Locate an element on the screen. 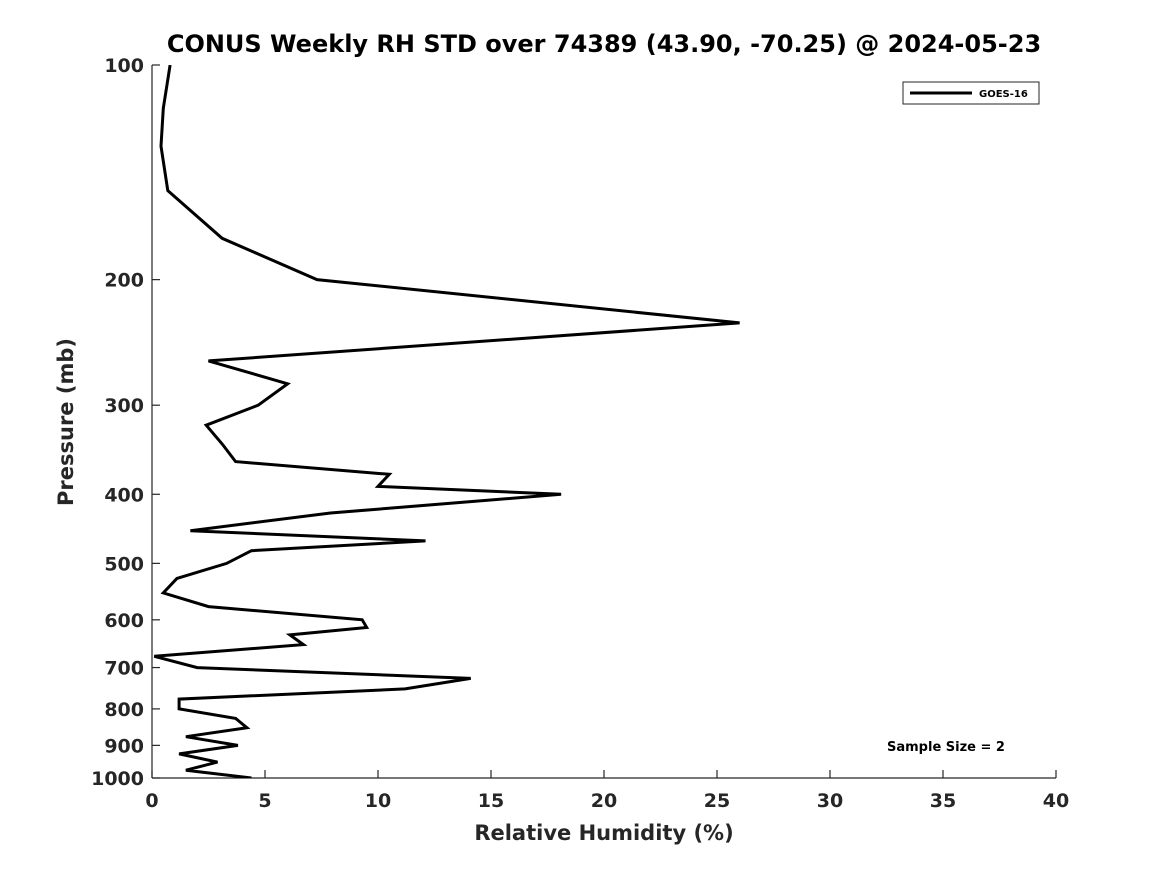 The height and width of the screenshot is (875, 1167). sample-size-annotation: Sample Size = 2 is located at coordinates (946, 747).